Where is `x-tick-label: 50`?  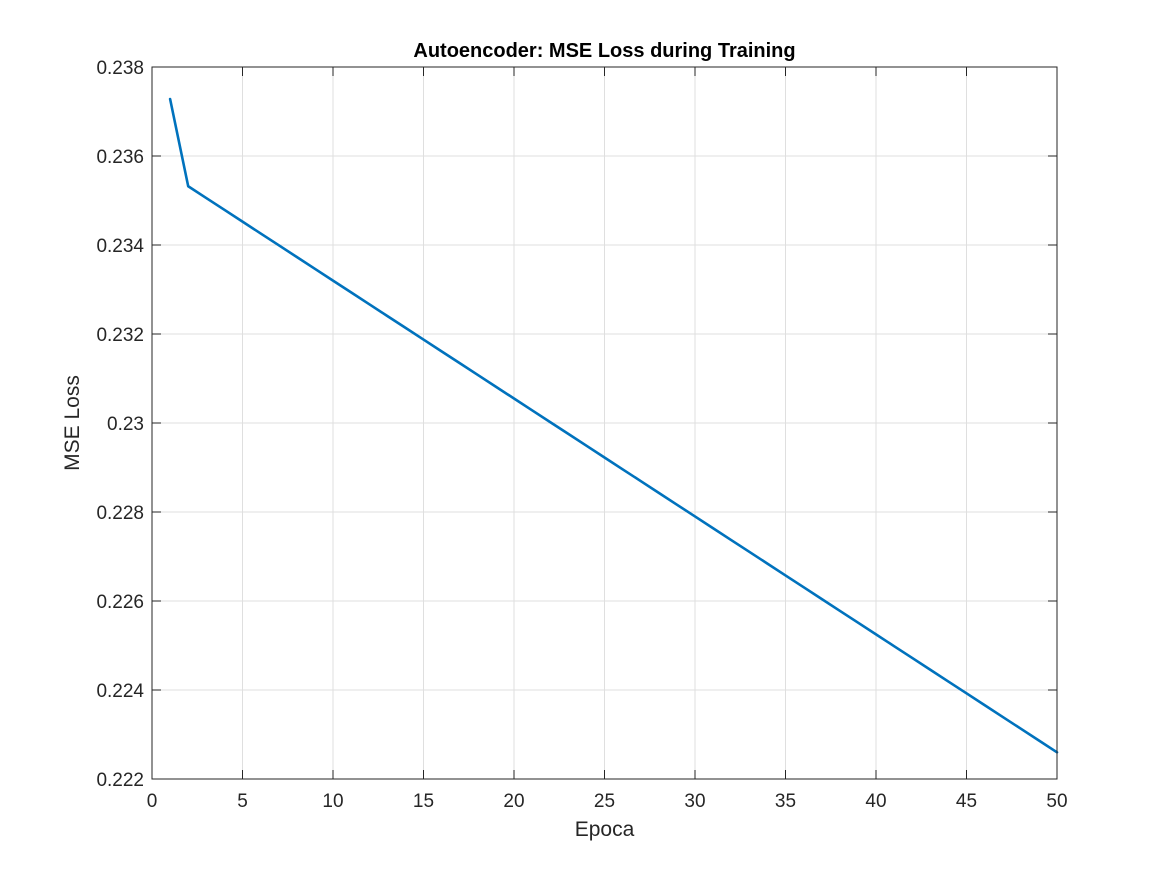
x-tick-label: 50 is located at coordinates (1056, 801).